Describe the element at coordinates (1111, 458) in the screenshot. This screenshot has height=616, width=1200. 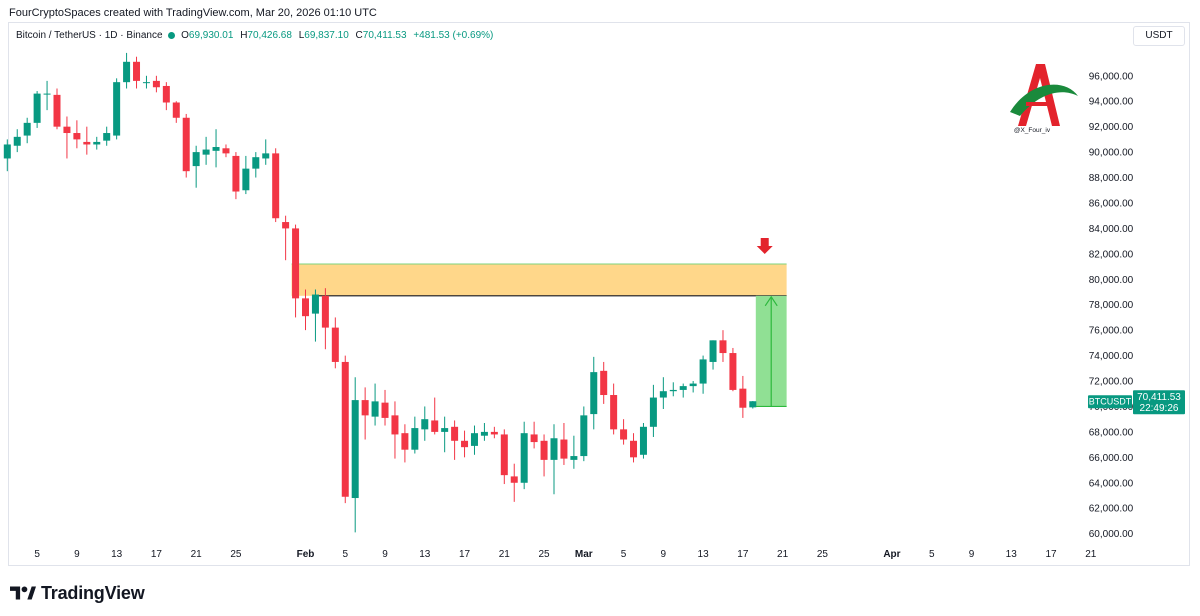
I see `price-tick-label: 66,000.00` at that location.